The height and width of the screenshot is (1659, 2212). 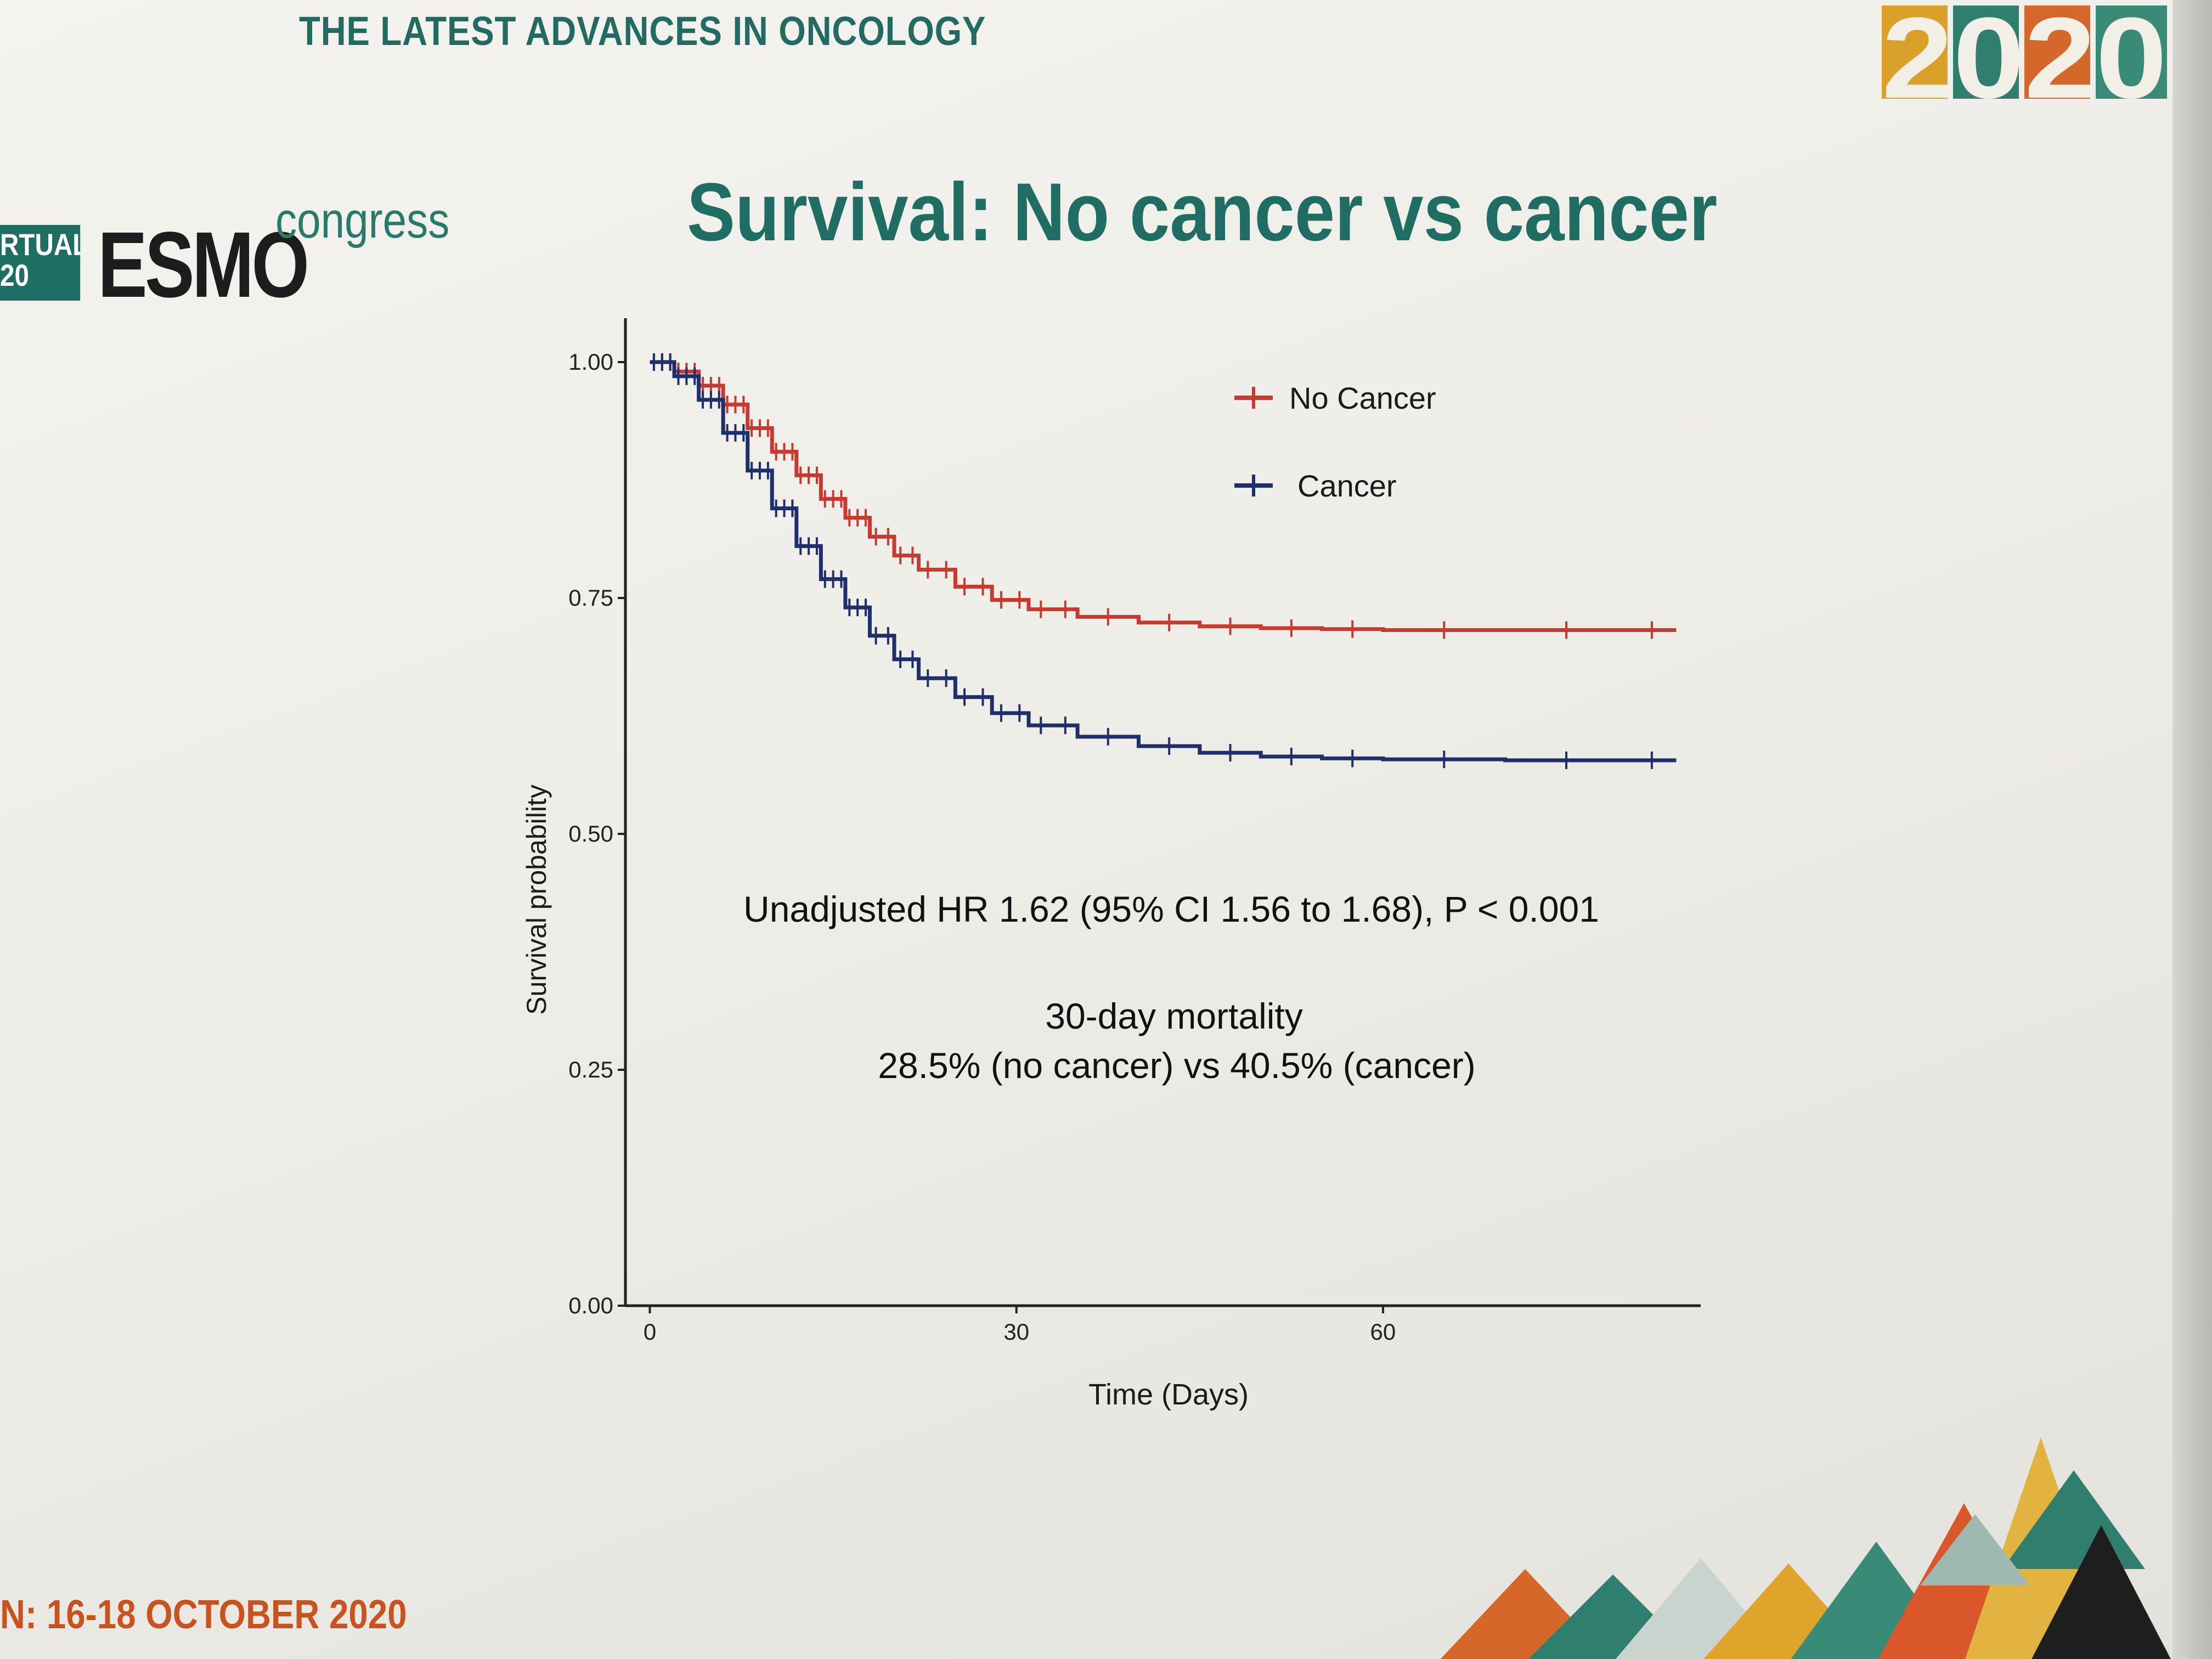 What do you see at coordinates (204, 1614) in the screenshot?
I see `footer-dates: N: 16-18 OCTOBER 2020` at bounding box center [204, 1614].